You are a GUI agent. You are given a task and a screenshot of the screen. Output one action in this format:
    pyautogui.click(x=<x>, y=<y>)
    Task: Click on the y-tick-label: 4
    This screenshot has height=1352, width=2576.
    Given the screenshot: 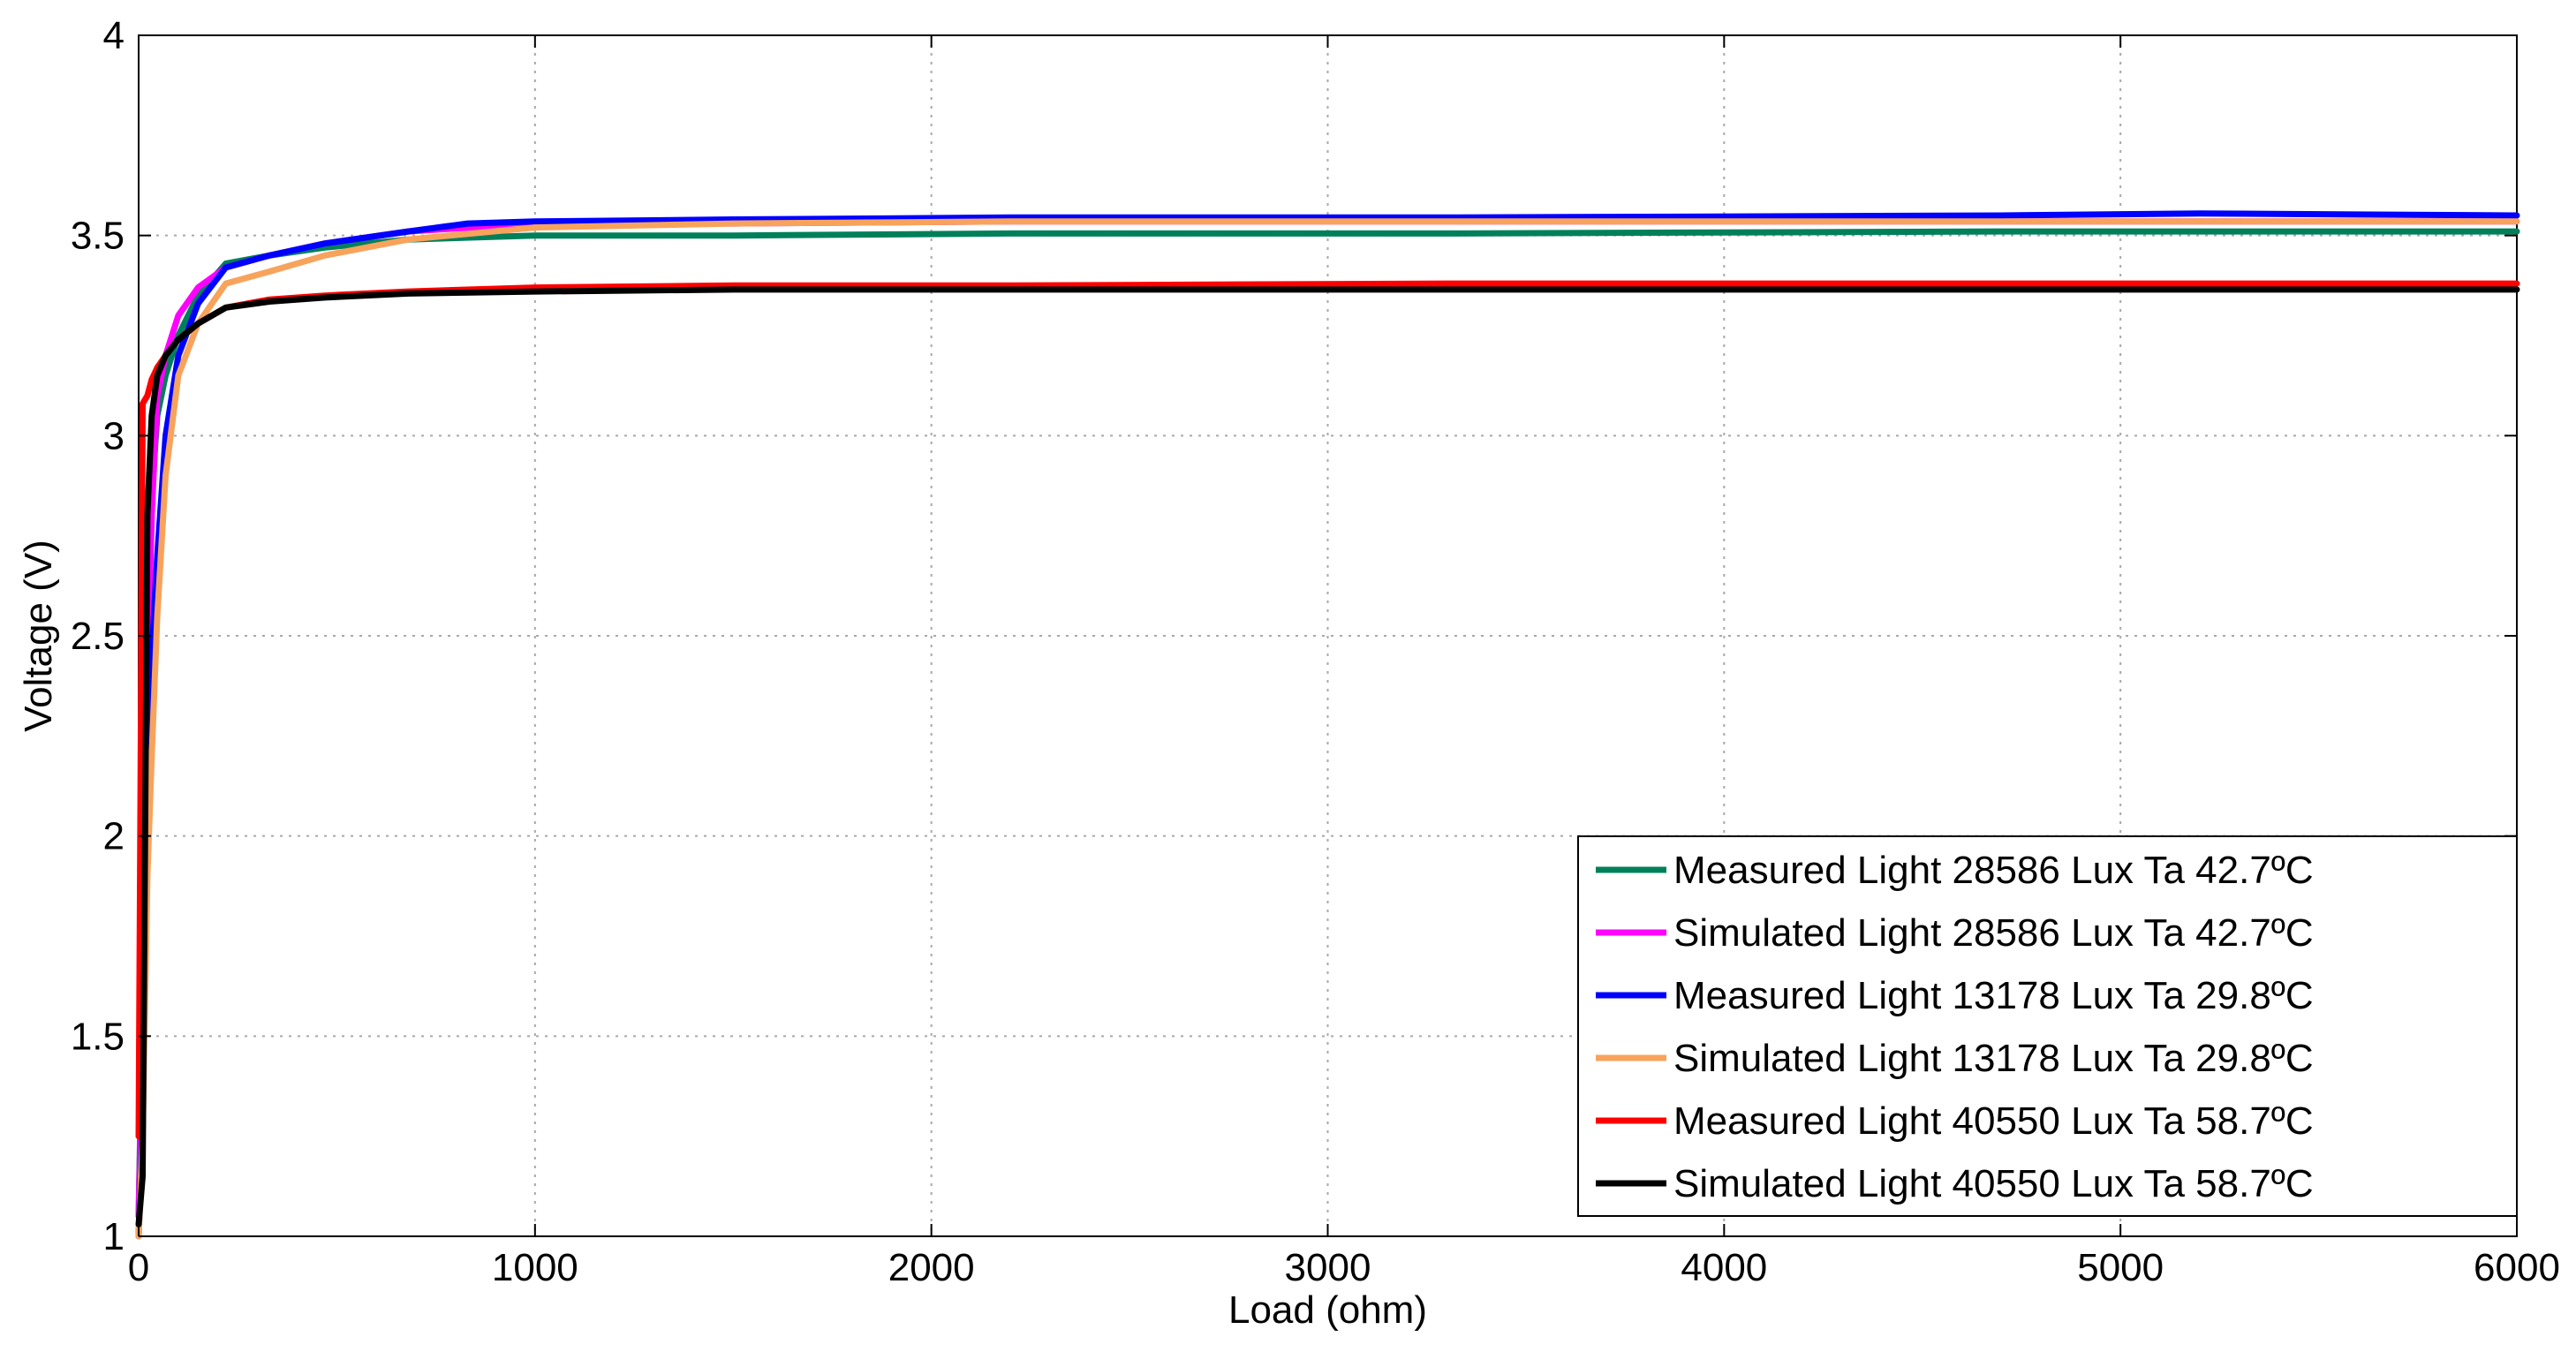 What is the action you would take?
    pyautogui.click(x=114, y=35)
    